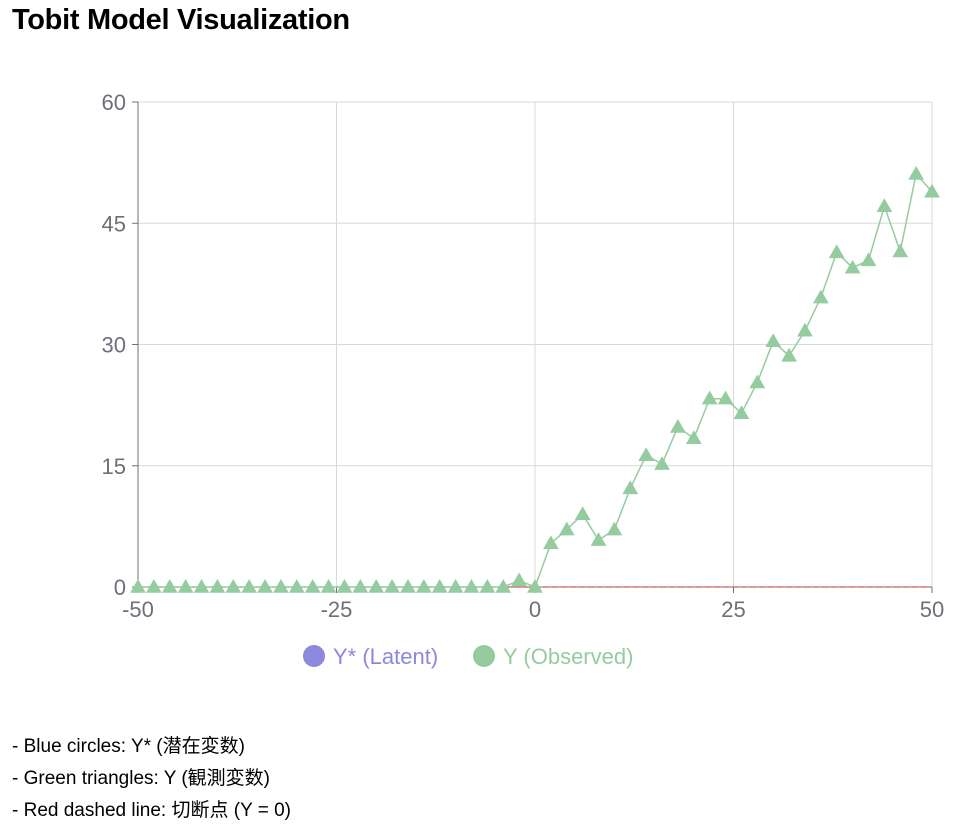 The height and width of the screenshot is (827, 972). What do you see at coordinates (535, 609) in the screenshot?
I see `x-tick-label: 0` at bounding box center [535, 609].